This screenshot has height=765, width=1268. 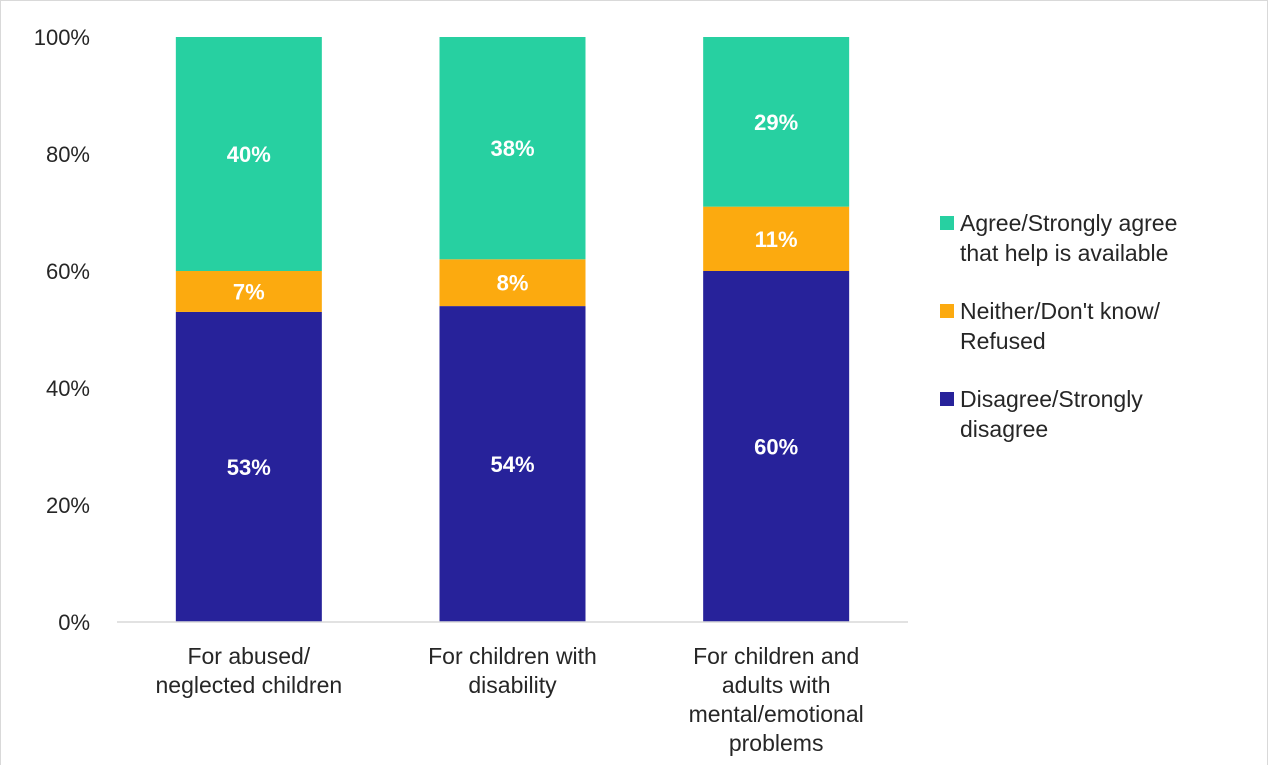 I want to click on legend-label-line: Agree/Strongly agree, so click(x=1069, y=223).